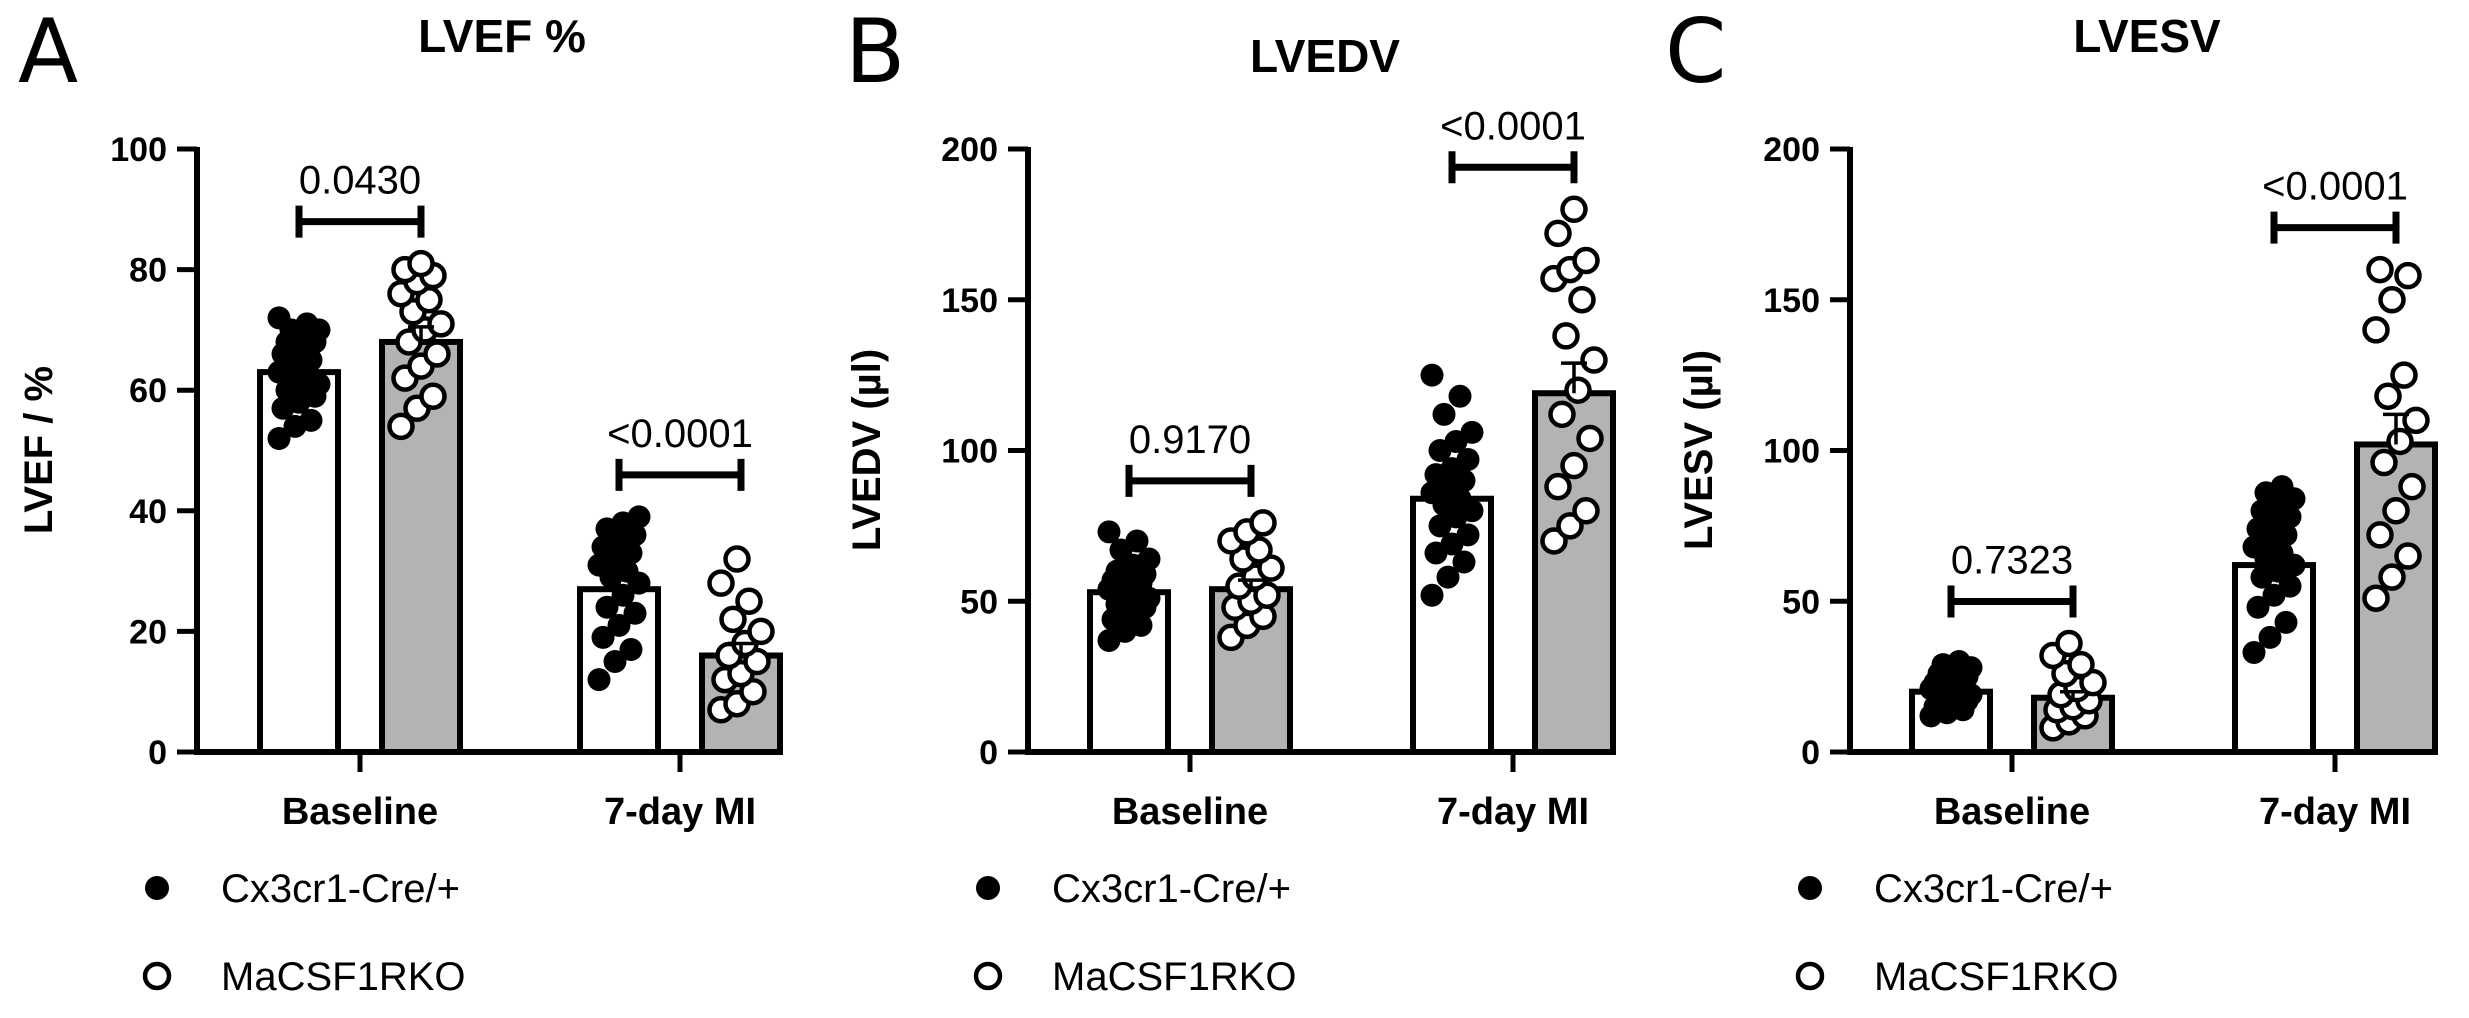  I want to click on y-tick-label: 50, so click(979, 602).